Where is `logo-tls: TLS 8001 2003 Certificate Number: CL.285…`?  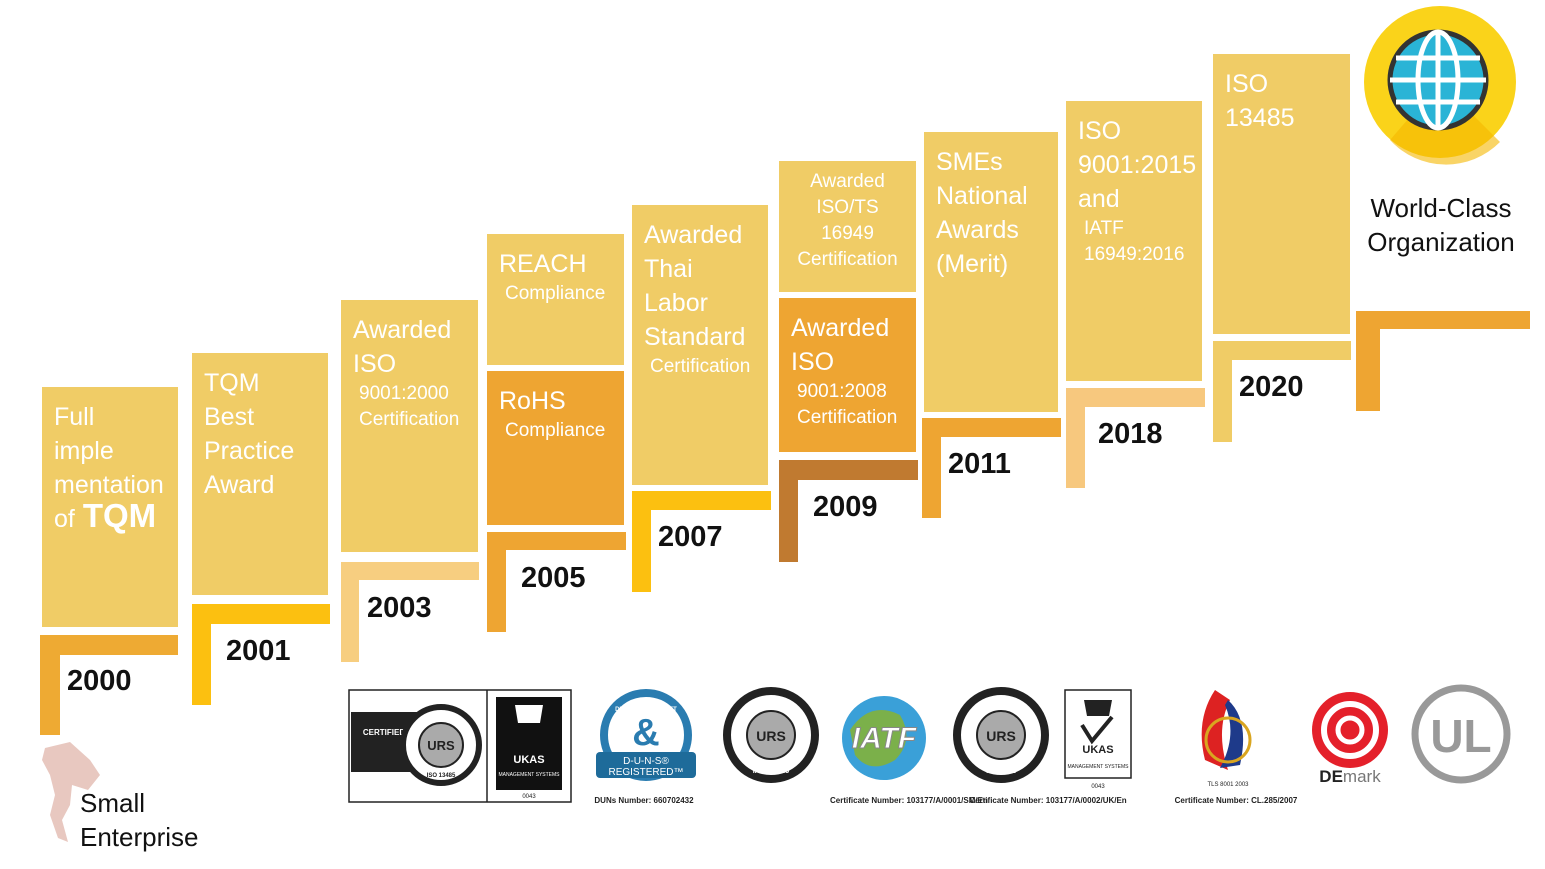 logo-tls: TLS 8001 2003 Certificate Number: CL.285… is located at coordinates (1236, 747).